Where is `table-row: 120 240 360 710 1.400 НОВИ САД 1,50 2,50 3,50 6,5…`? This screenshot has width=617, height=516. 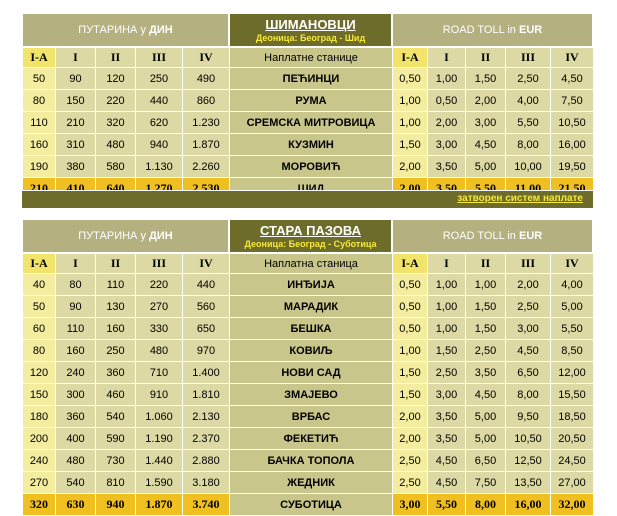
table-row: 120 240 360 710 1.400 НОВИ САД 1,50 2,50 3,50 6,5… is located at coordinates (308, 372).